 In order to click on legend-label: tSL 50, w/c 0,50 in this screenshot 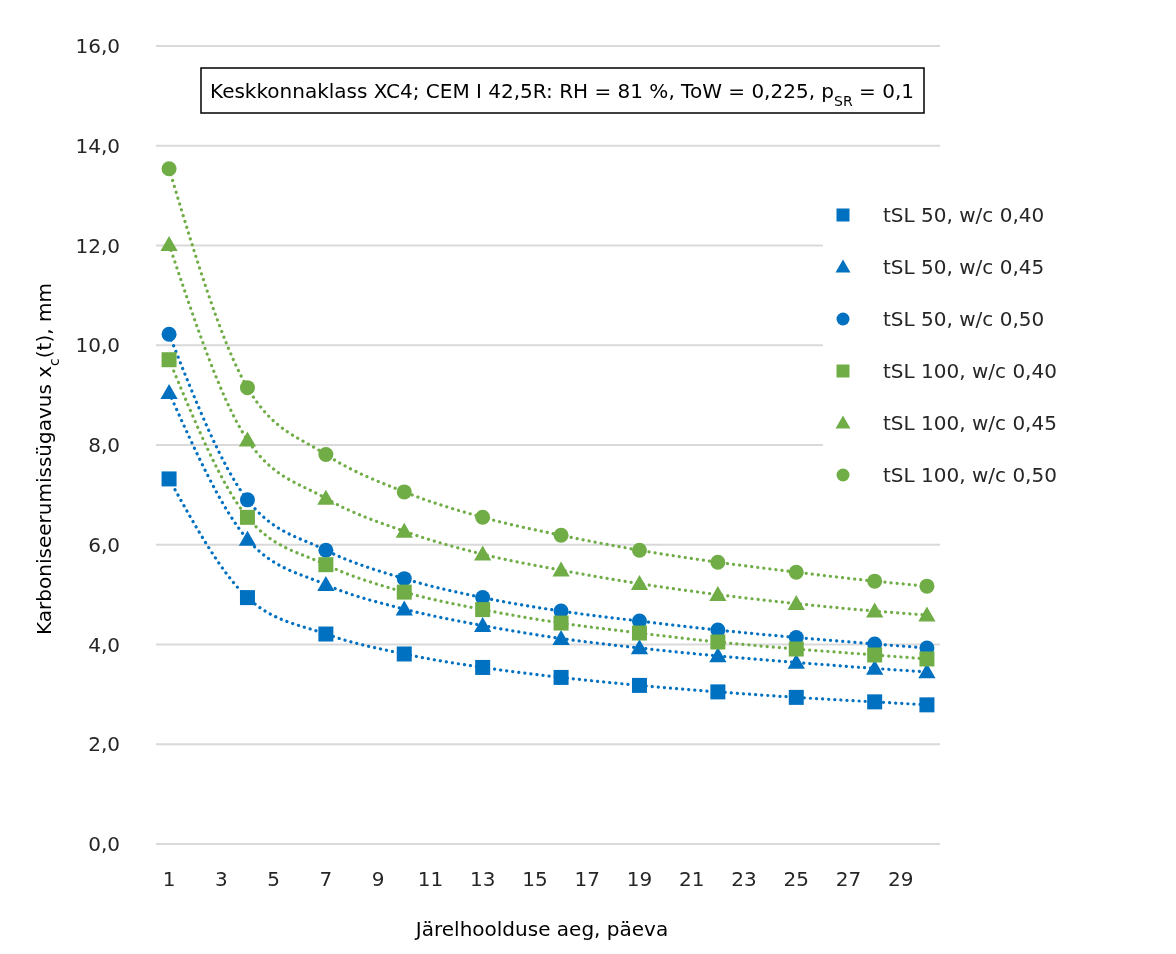, I will do `click(964, 319)`.